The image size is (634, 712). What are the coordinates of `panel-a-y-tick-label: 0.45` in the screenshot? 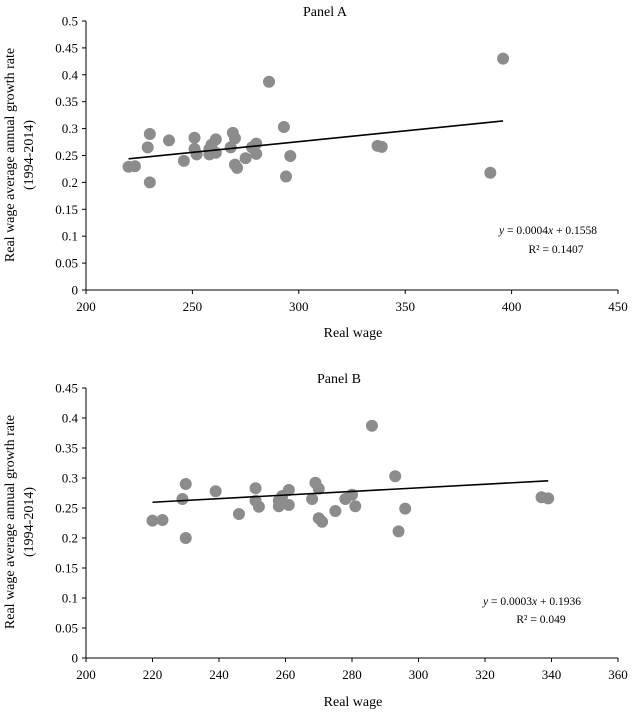 It's located at (66, 47).